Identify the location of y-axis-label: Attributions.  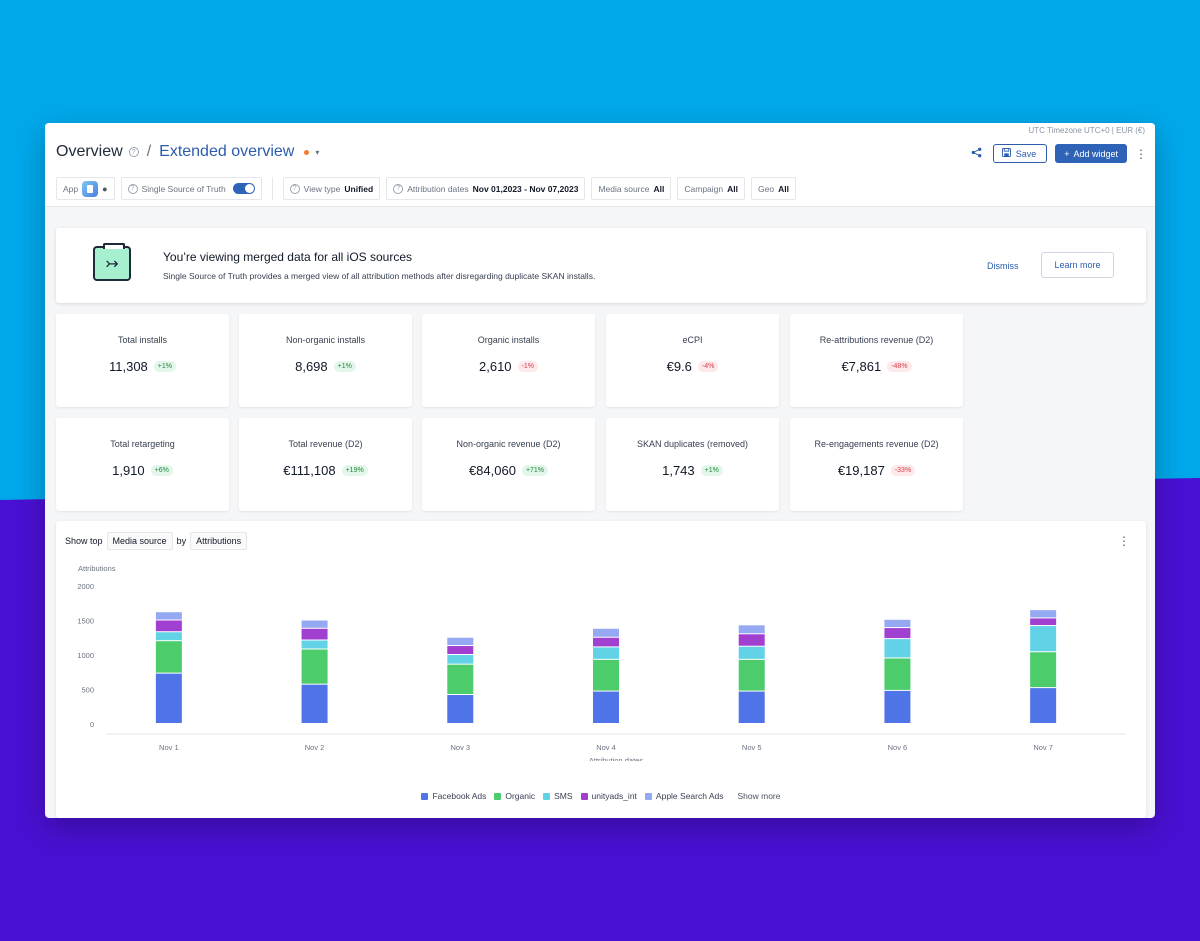
(97, 568).